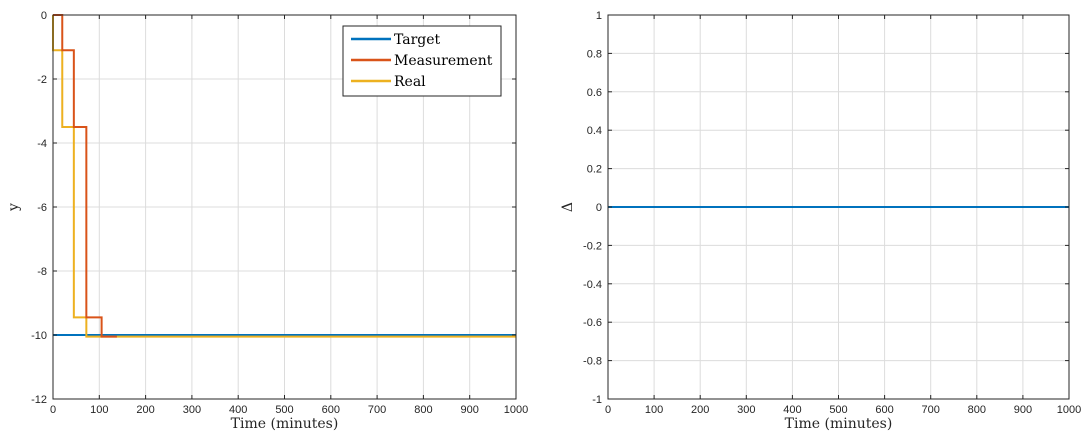 The width and height of the screenshot is (1086, 441). What do you see at coordinates (592, 285) in the screenshot?
I see `y-tick-label: -0.4` at bounding box center [592, 285].